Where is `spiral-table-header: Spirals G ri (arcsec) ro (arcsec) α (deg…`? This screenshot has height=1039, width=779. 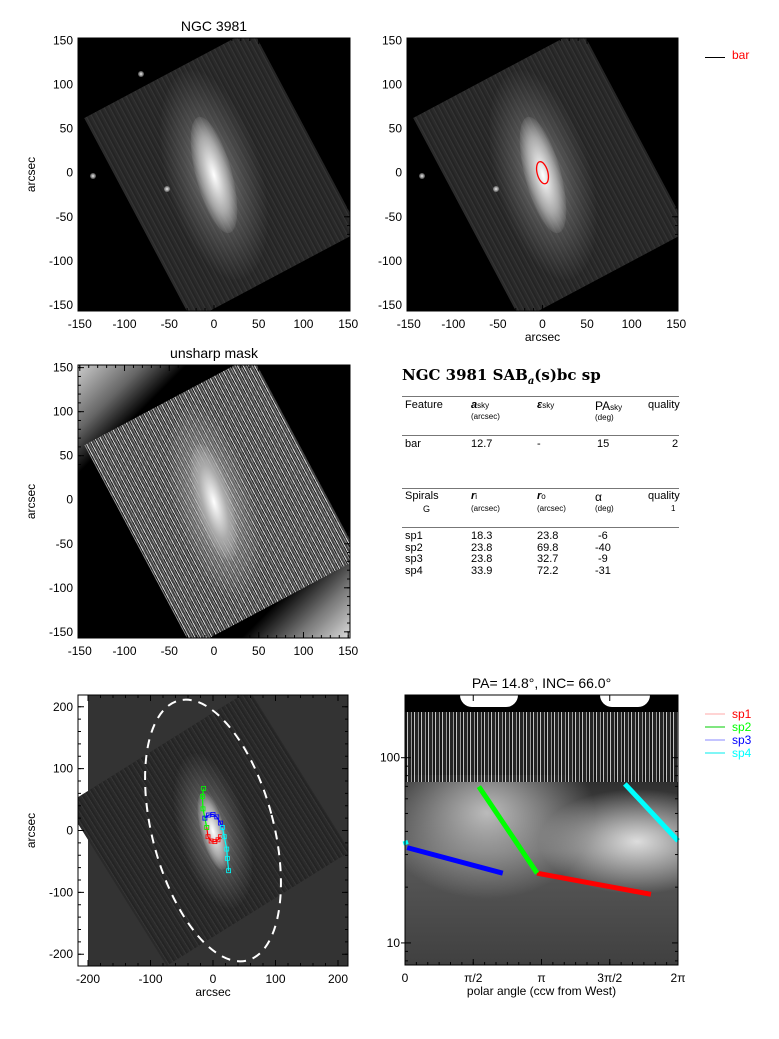 spiral-table-header: Spirals G ri (arcsec) ro (arcsec) α (deg… is located at coordinates (545, 508).